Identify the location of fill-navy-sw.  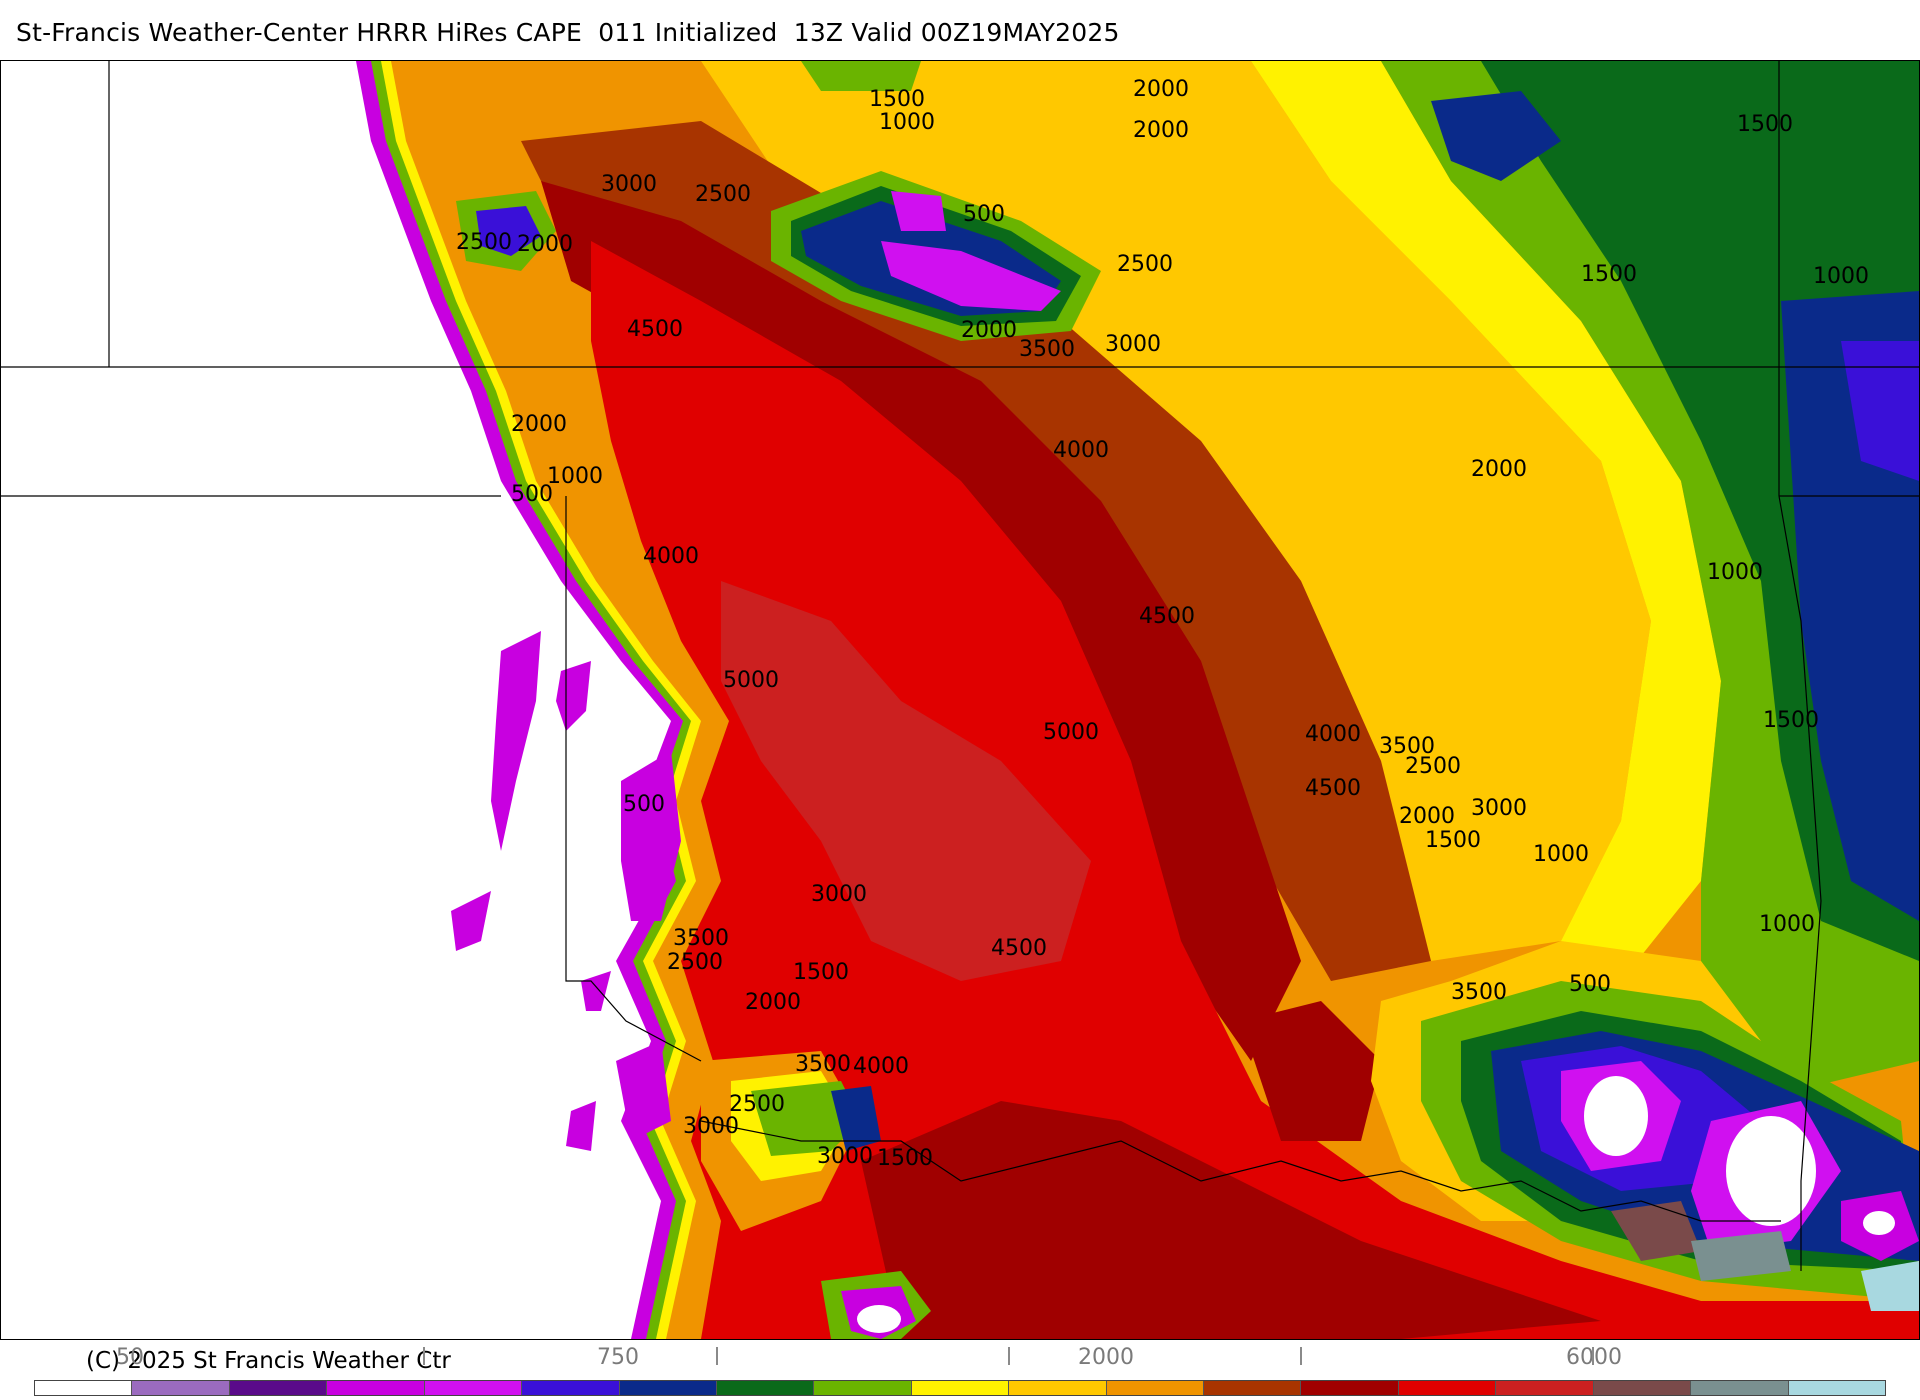
(856, 1118).